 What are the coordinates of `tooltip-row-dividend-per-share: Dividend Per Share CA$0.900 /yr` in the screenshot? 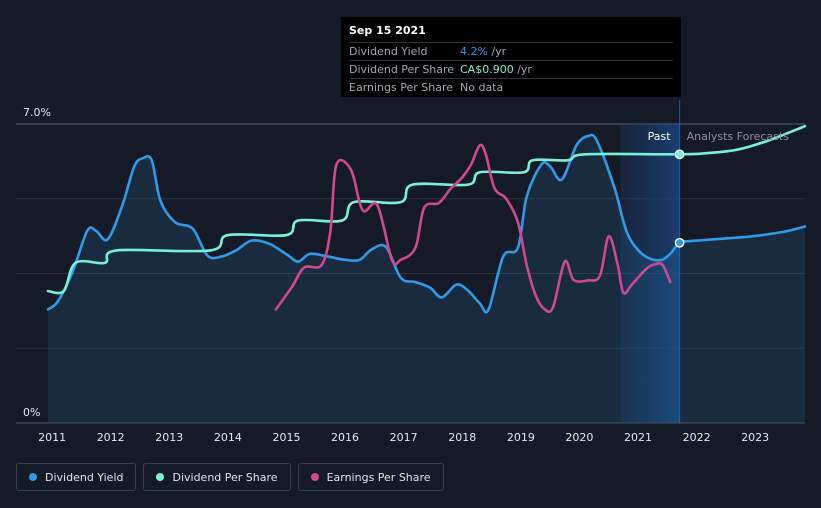 It's located at (511, 69).